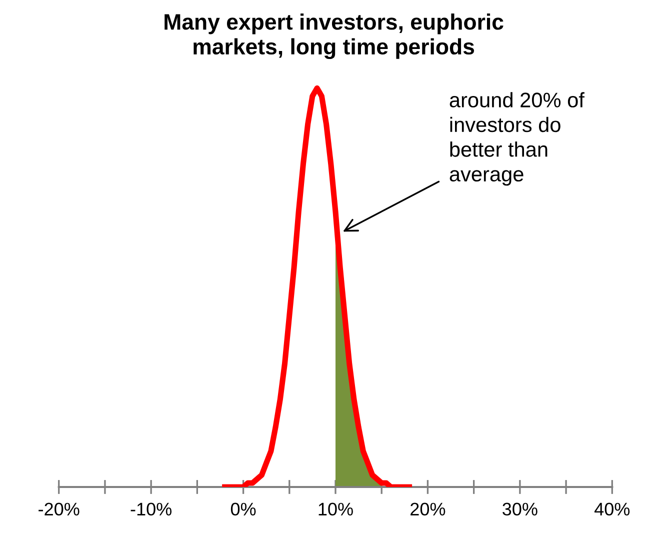 This screenshot has width=654, height=539. What do you see at coordinates (335, 509) in the screenshot?
I see `x-tick-label: 10%` at bounding box center [335, 509].